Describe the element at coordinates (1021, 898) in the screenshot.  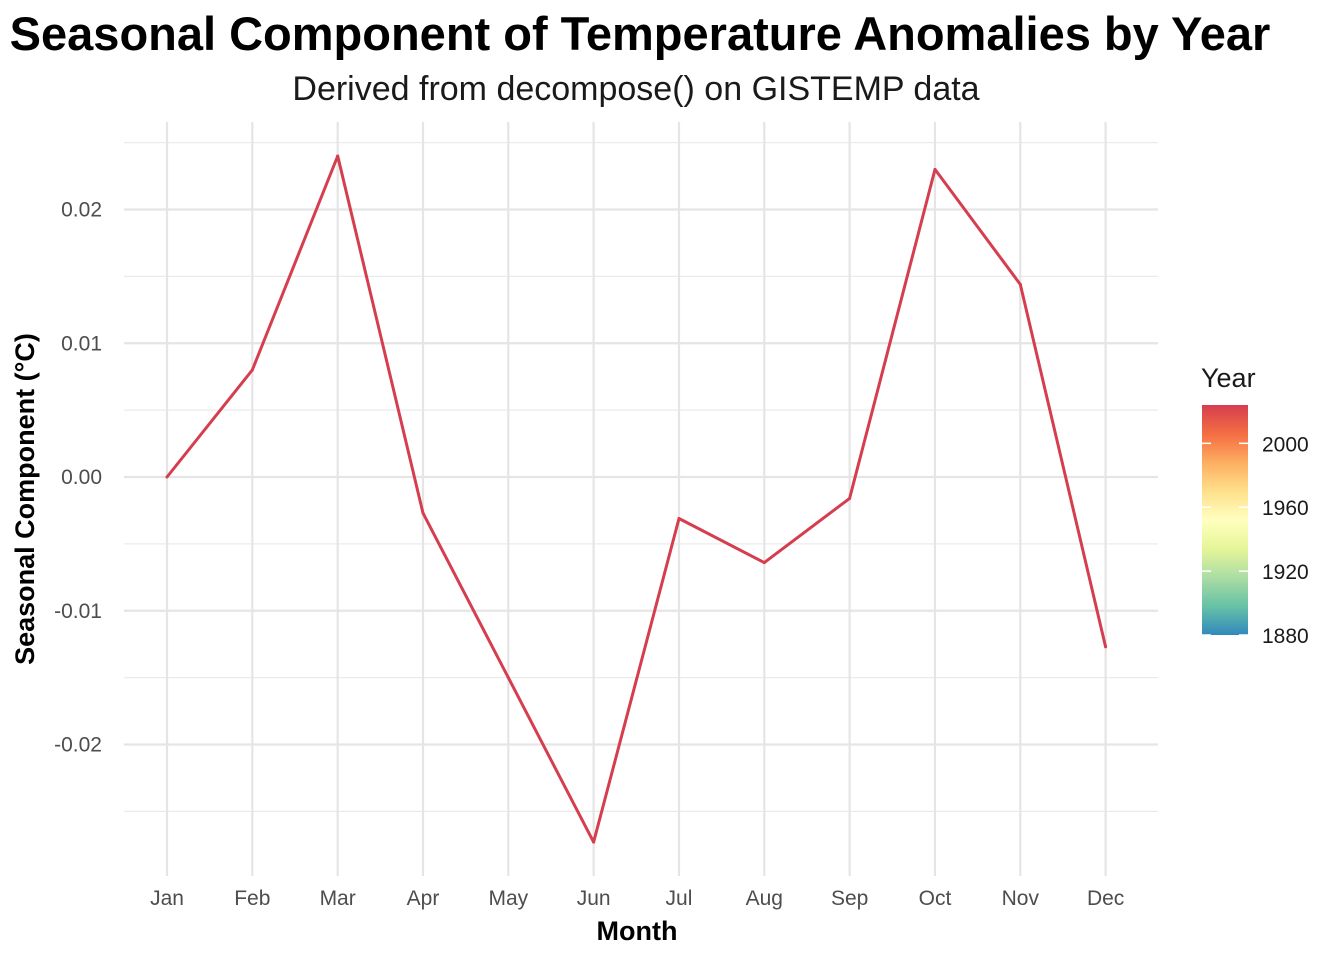
I see `x-tick-label: Nov` at that location.